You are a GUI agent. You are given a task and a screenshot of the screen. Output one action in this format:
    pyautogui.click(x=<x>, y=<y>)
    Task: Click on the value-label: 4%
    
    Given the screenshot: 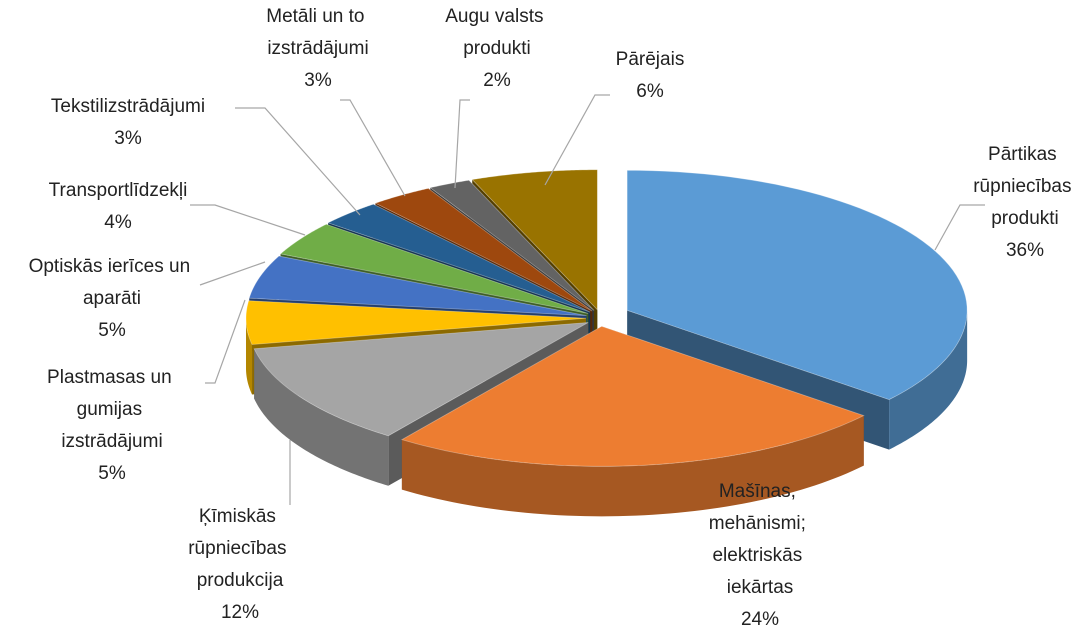 What is the action you would take?
    pyautogui.click(x=118, y=222)
    